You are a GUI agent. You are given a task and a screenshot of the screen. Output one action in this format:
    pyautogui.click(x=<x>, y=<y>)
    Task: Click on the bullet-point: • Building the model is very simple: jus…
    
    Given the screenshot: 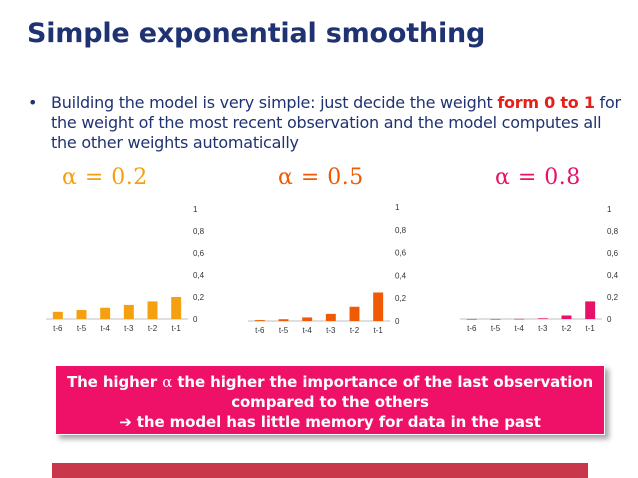 What is the action you would take?
    pyautogui.click(x=328, y=123)
    